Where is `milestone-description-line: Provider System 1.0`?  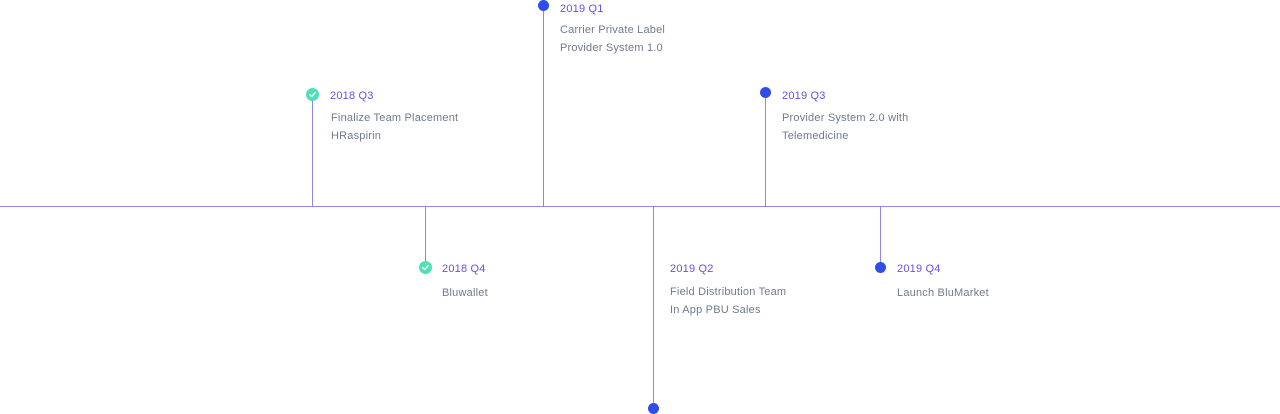
milestone-description-line: Provider System 1.0 is located at coordinates (611, 47).